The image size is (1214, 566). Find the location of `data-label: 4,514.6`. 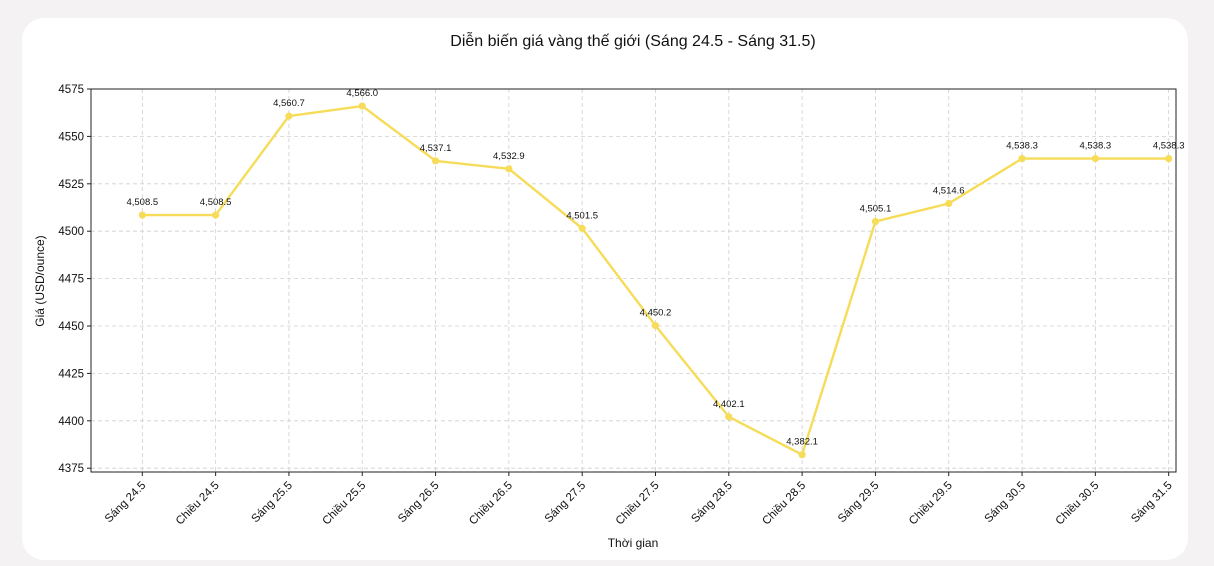

data-label: 4,514.6 is located at coordinates (949, 191).